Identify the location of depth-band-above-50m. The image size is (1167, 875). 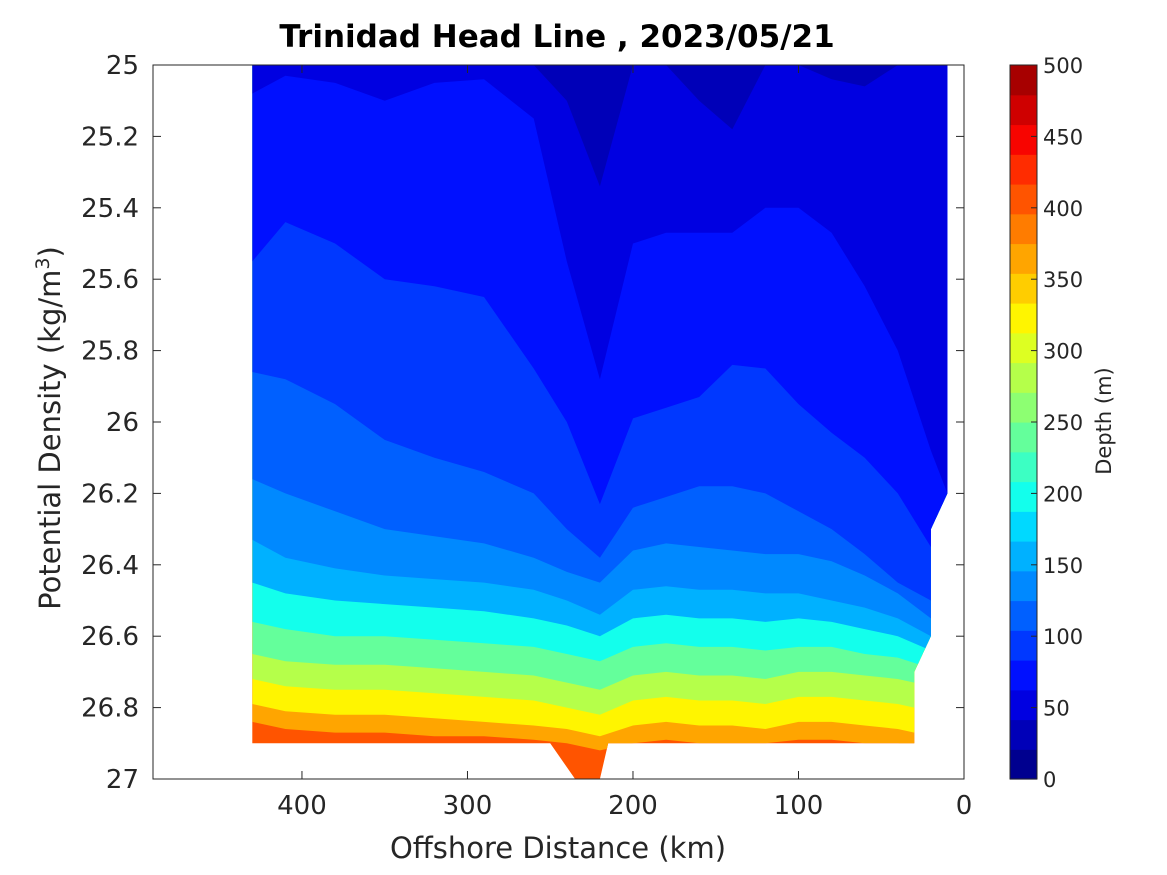
(600, 126).